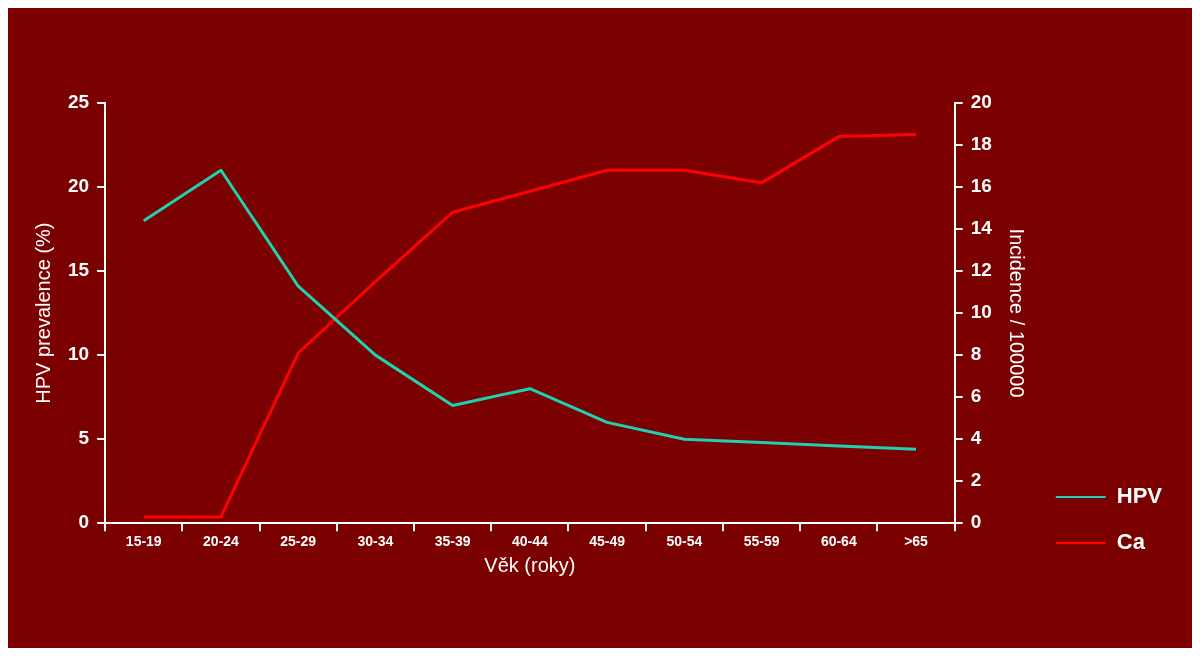 The width and height of the screenshot is (1200, 662). I want to click on x-tick-label: 25-29, so click(298, 541).